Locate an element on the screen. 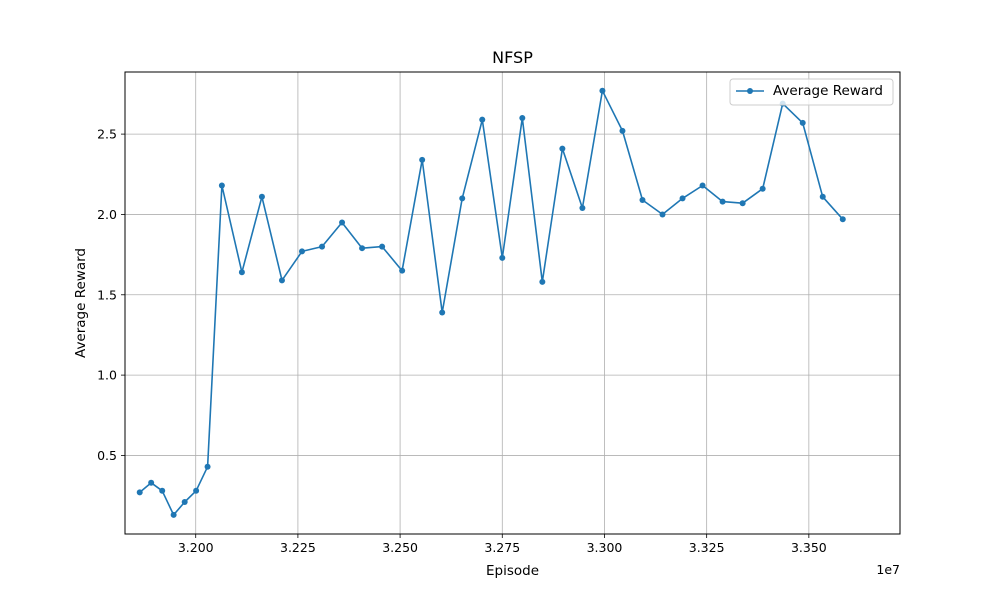 This screenshot has width=1000, height=600. legend-label: Average Reward is located at coordinates (828, 91).